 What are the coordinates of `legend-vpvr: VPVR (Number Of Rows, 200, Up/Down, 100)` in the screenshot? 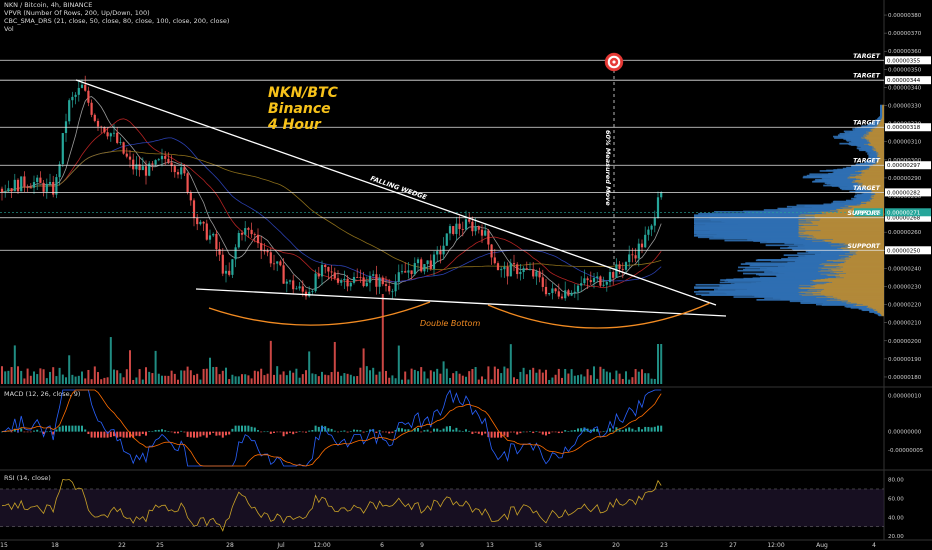 It's located at (77, 13).